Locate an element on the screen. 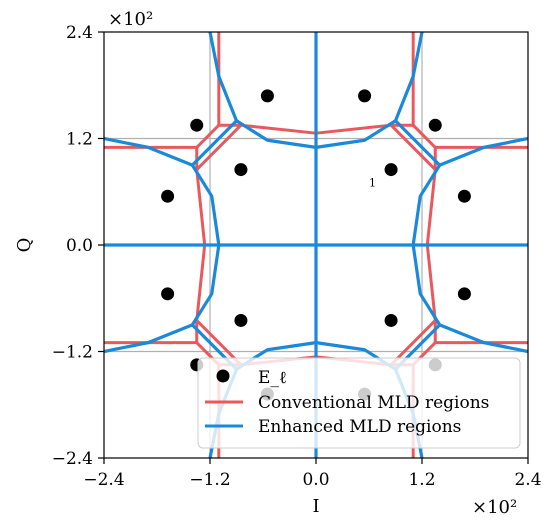 Image resolution: width=546 pixels, height=524 pixels. x-tick-label-0: −2.4 is located at coordinates (103, 480).